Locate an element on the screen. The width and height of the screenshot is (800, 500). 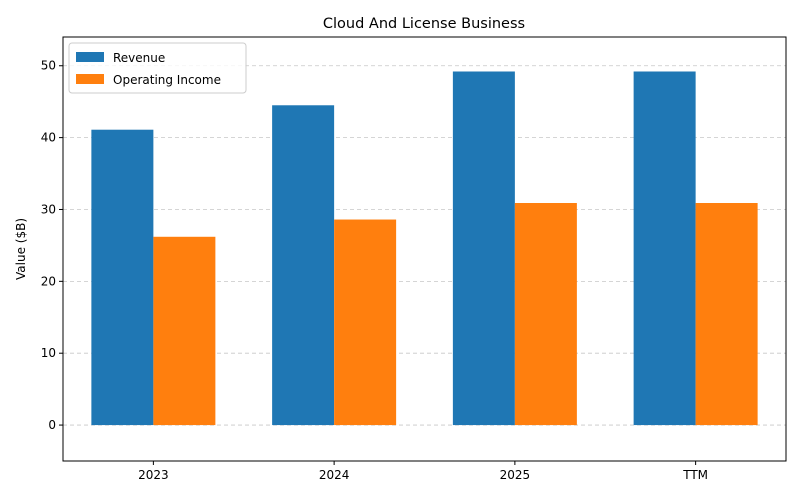
chart-title: Cloud And License Business is located at coordinates (424, 24).